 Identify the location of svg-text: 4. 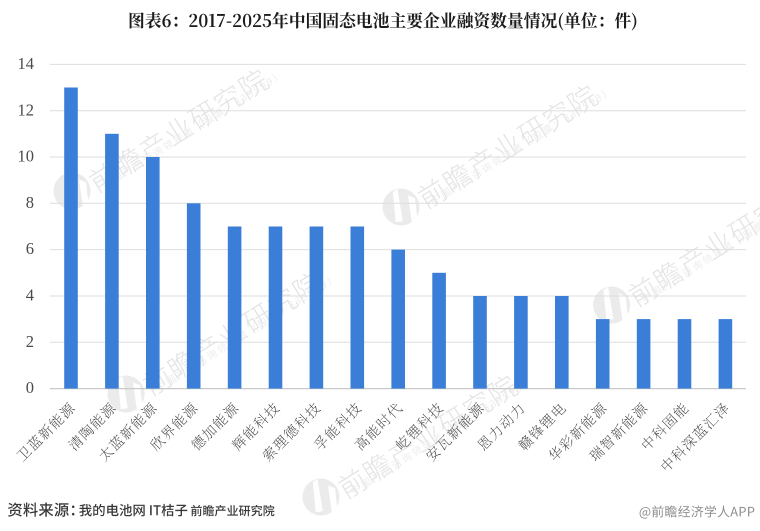
(30, 295).